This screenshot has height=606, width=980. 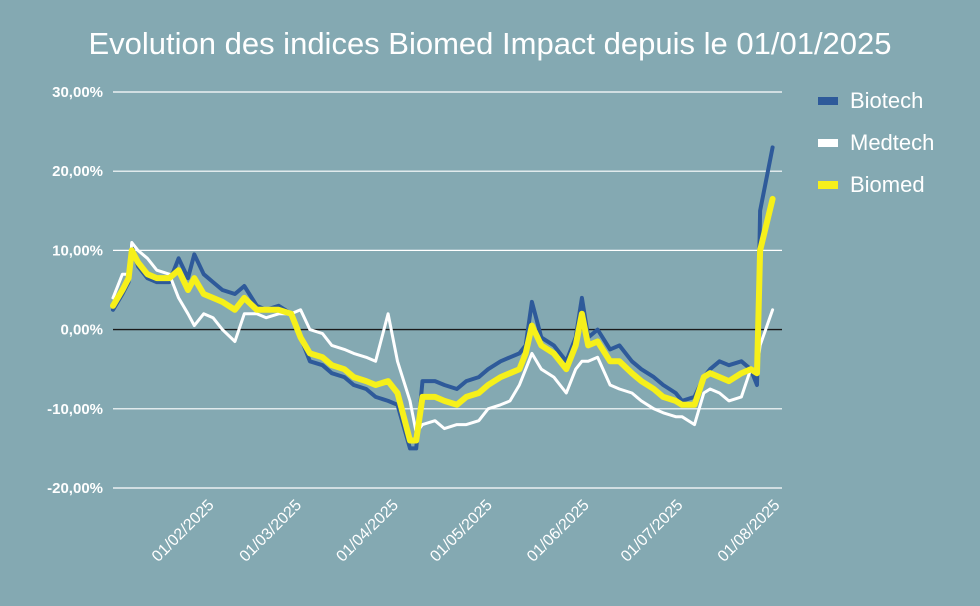 What do you see at coordinates (183, 531) in the screenshot?
I see `x-tick-label: 01/02/2025` at bounding box center [183, 531].